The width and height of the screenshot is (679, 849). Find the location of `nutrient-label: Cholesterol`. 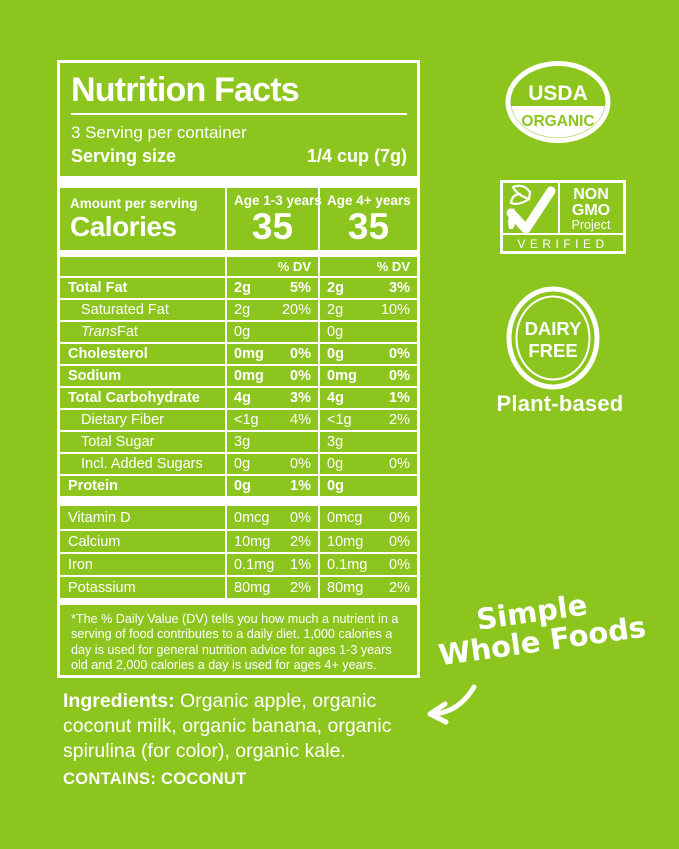

nutrient-label: Cholesterol is located at coordinates (108, 354).